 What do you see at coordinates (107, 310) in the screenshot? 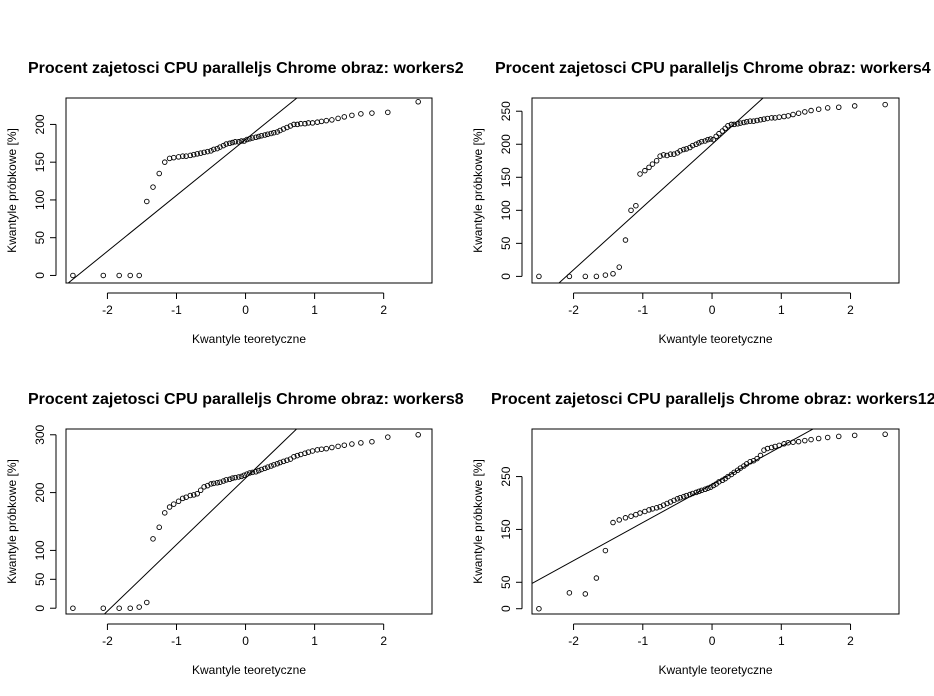
I see `x-tick-label: -2` at bounding box center [107, 310].